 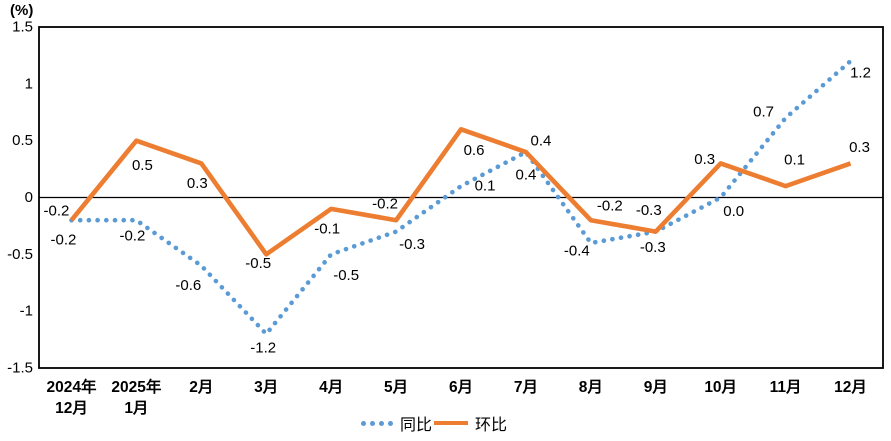 What do you see at coordinates (29, 197) in the screenshot?
I see `y-axis-tick-label: 0` at bounding box center [29, 197].